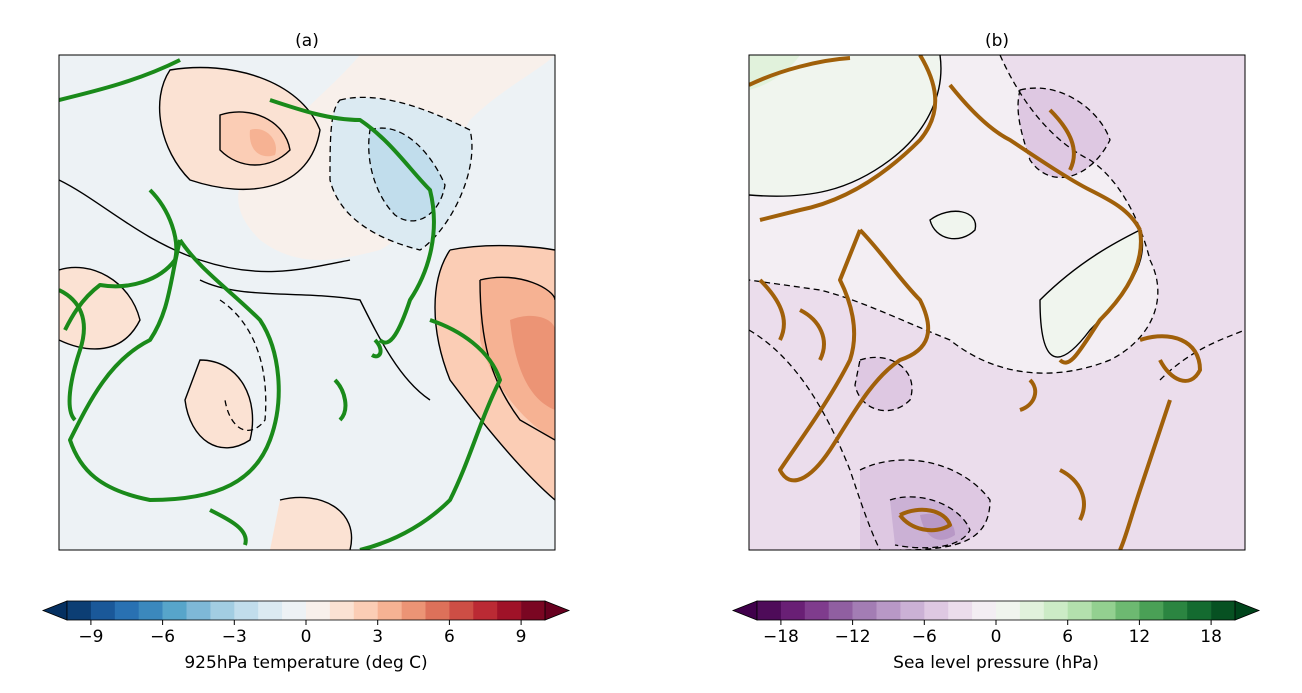 This screenshot has height=693, width=1302. Describe the element at coordinates (997, 41) in the screenshot. I see `panel-title: (b)` at that location.